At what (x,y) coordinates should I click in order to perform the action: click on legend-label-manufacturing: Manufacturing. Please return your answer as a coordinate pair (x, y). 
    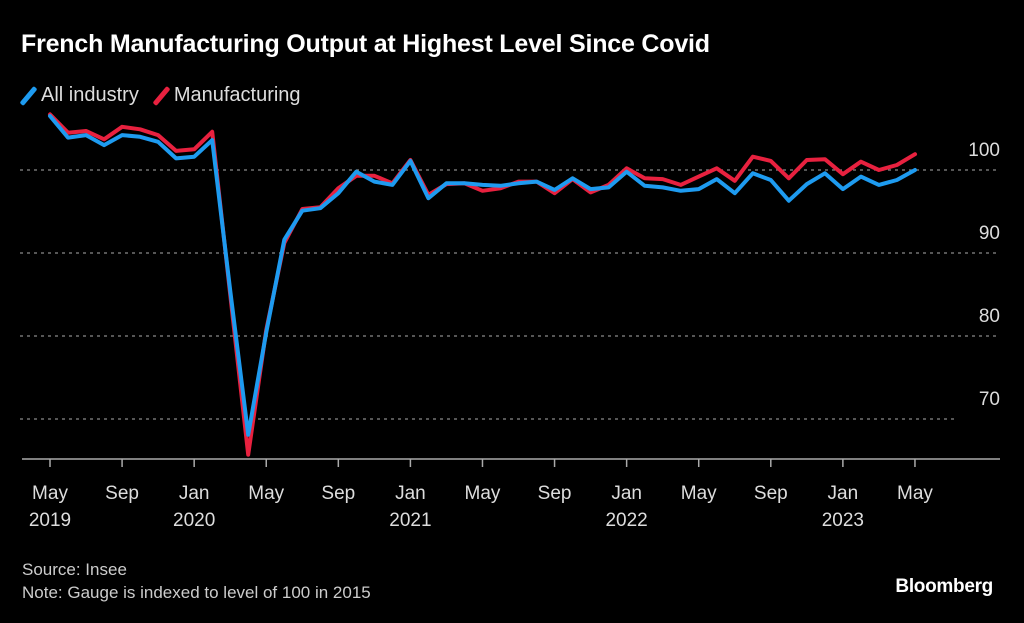
    Looking at the image, I should click on (237, 95).